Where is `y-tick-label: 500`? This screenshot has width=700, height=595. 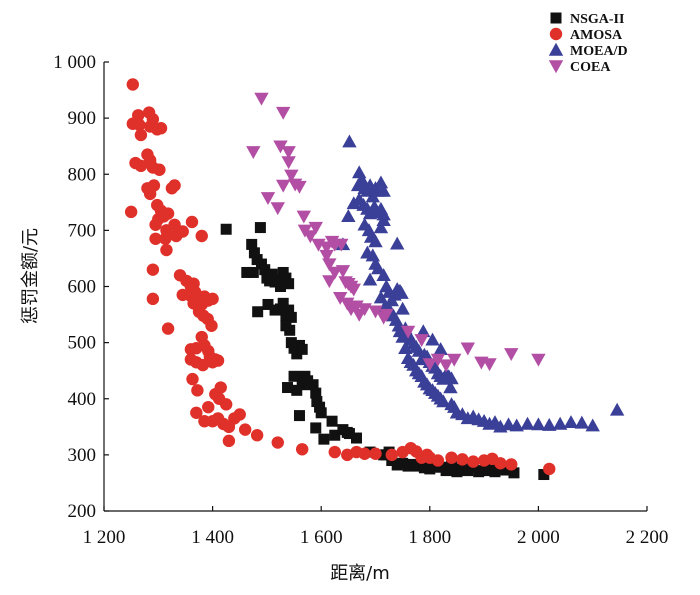 y-tick-label: 500 is located at coordinates (82, 343).